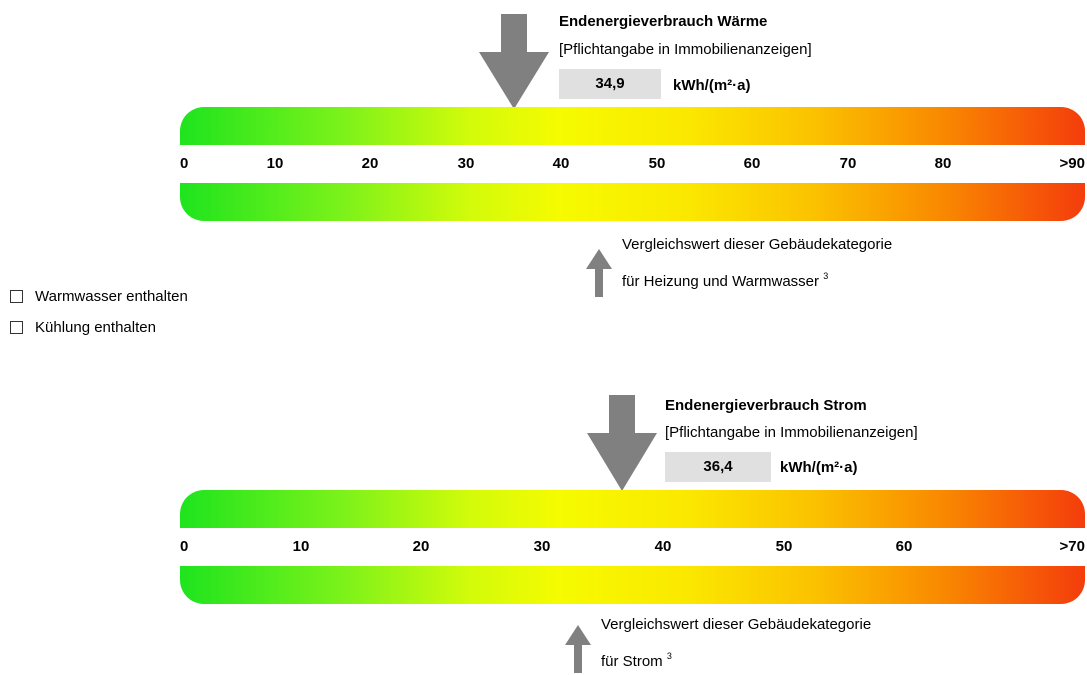 The height and width of the screenshot is (675, 1087). What do you see at coordinates (599, 273) in the screenshot?
I see `heat-comparison-arrow-icon` at bounding box center [599, 273].